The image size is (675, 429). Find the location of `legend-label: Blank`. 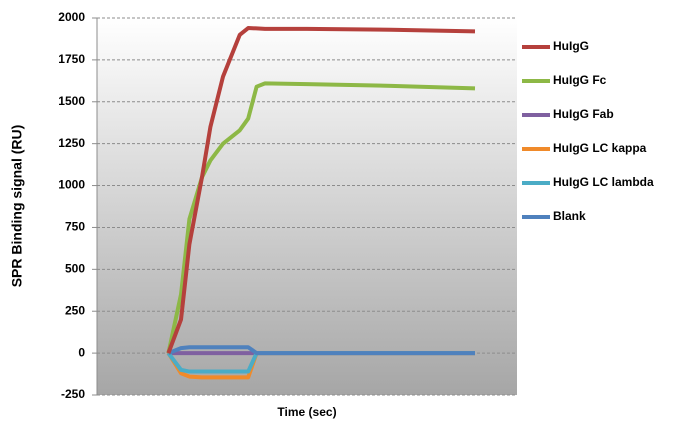

legend-label: Blank is located at coordinates (569, 216).